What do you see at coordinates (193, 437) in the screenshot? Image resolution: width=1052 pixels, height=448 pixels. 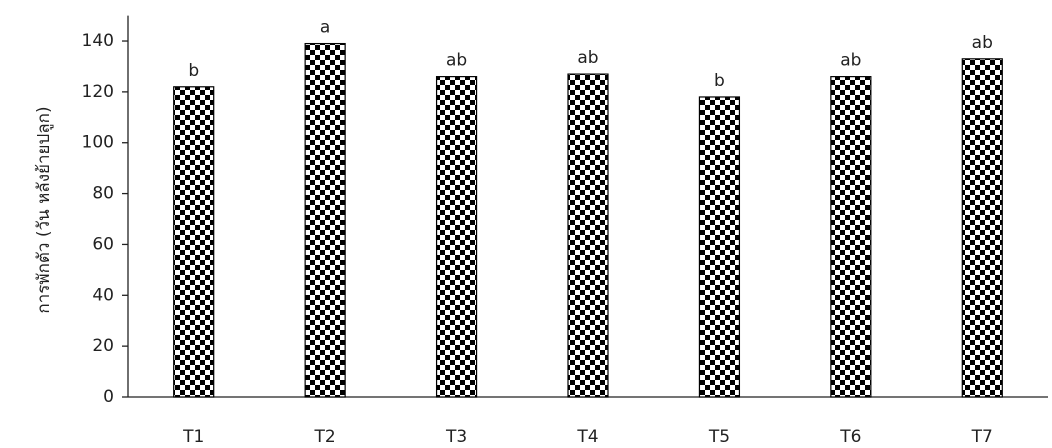 I see `x-tick-label: T1` at bounding box center [193, 437].